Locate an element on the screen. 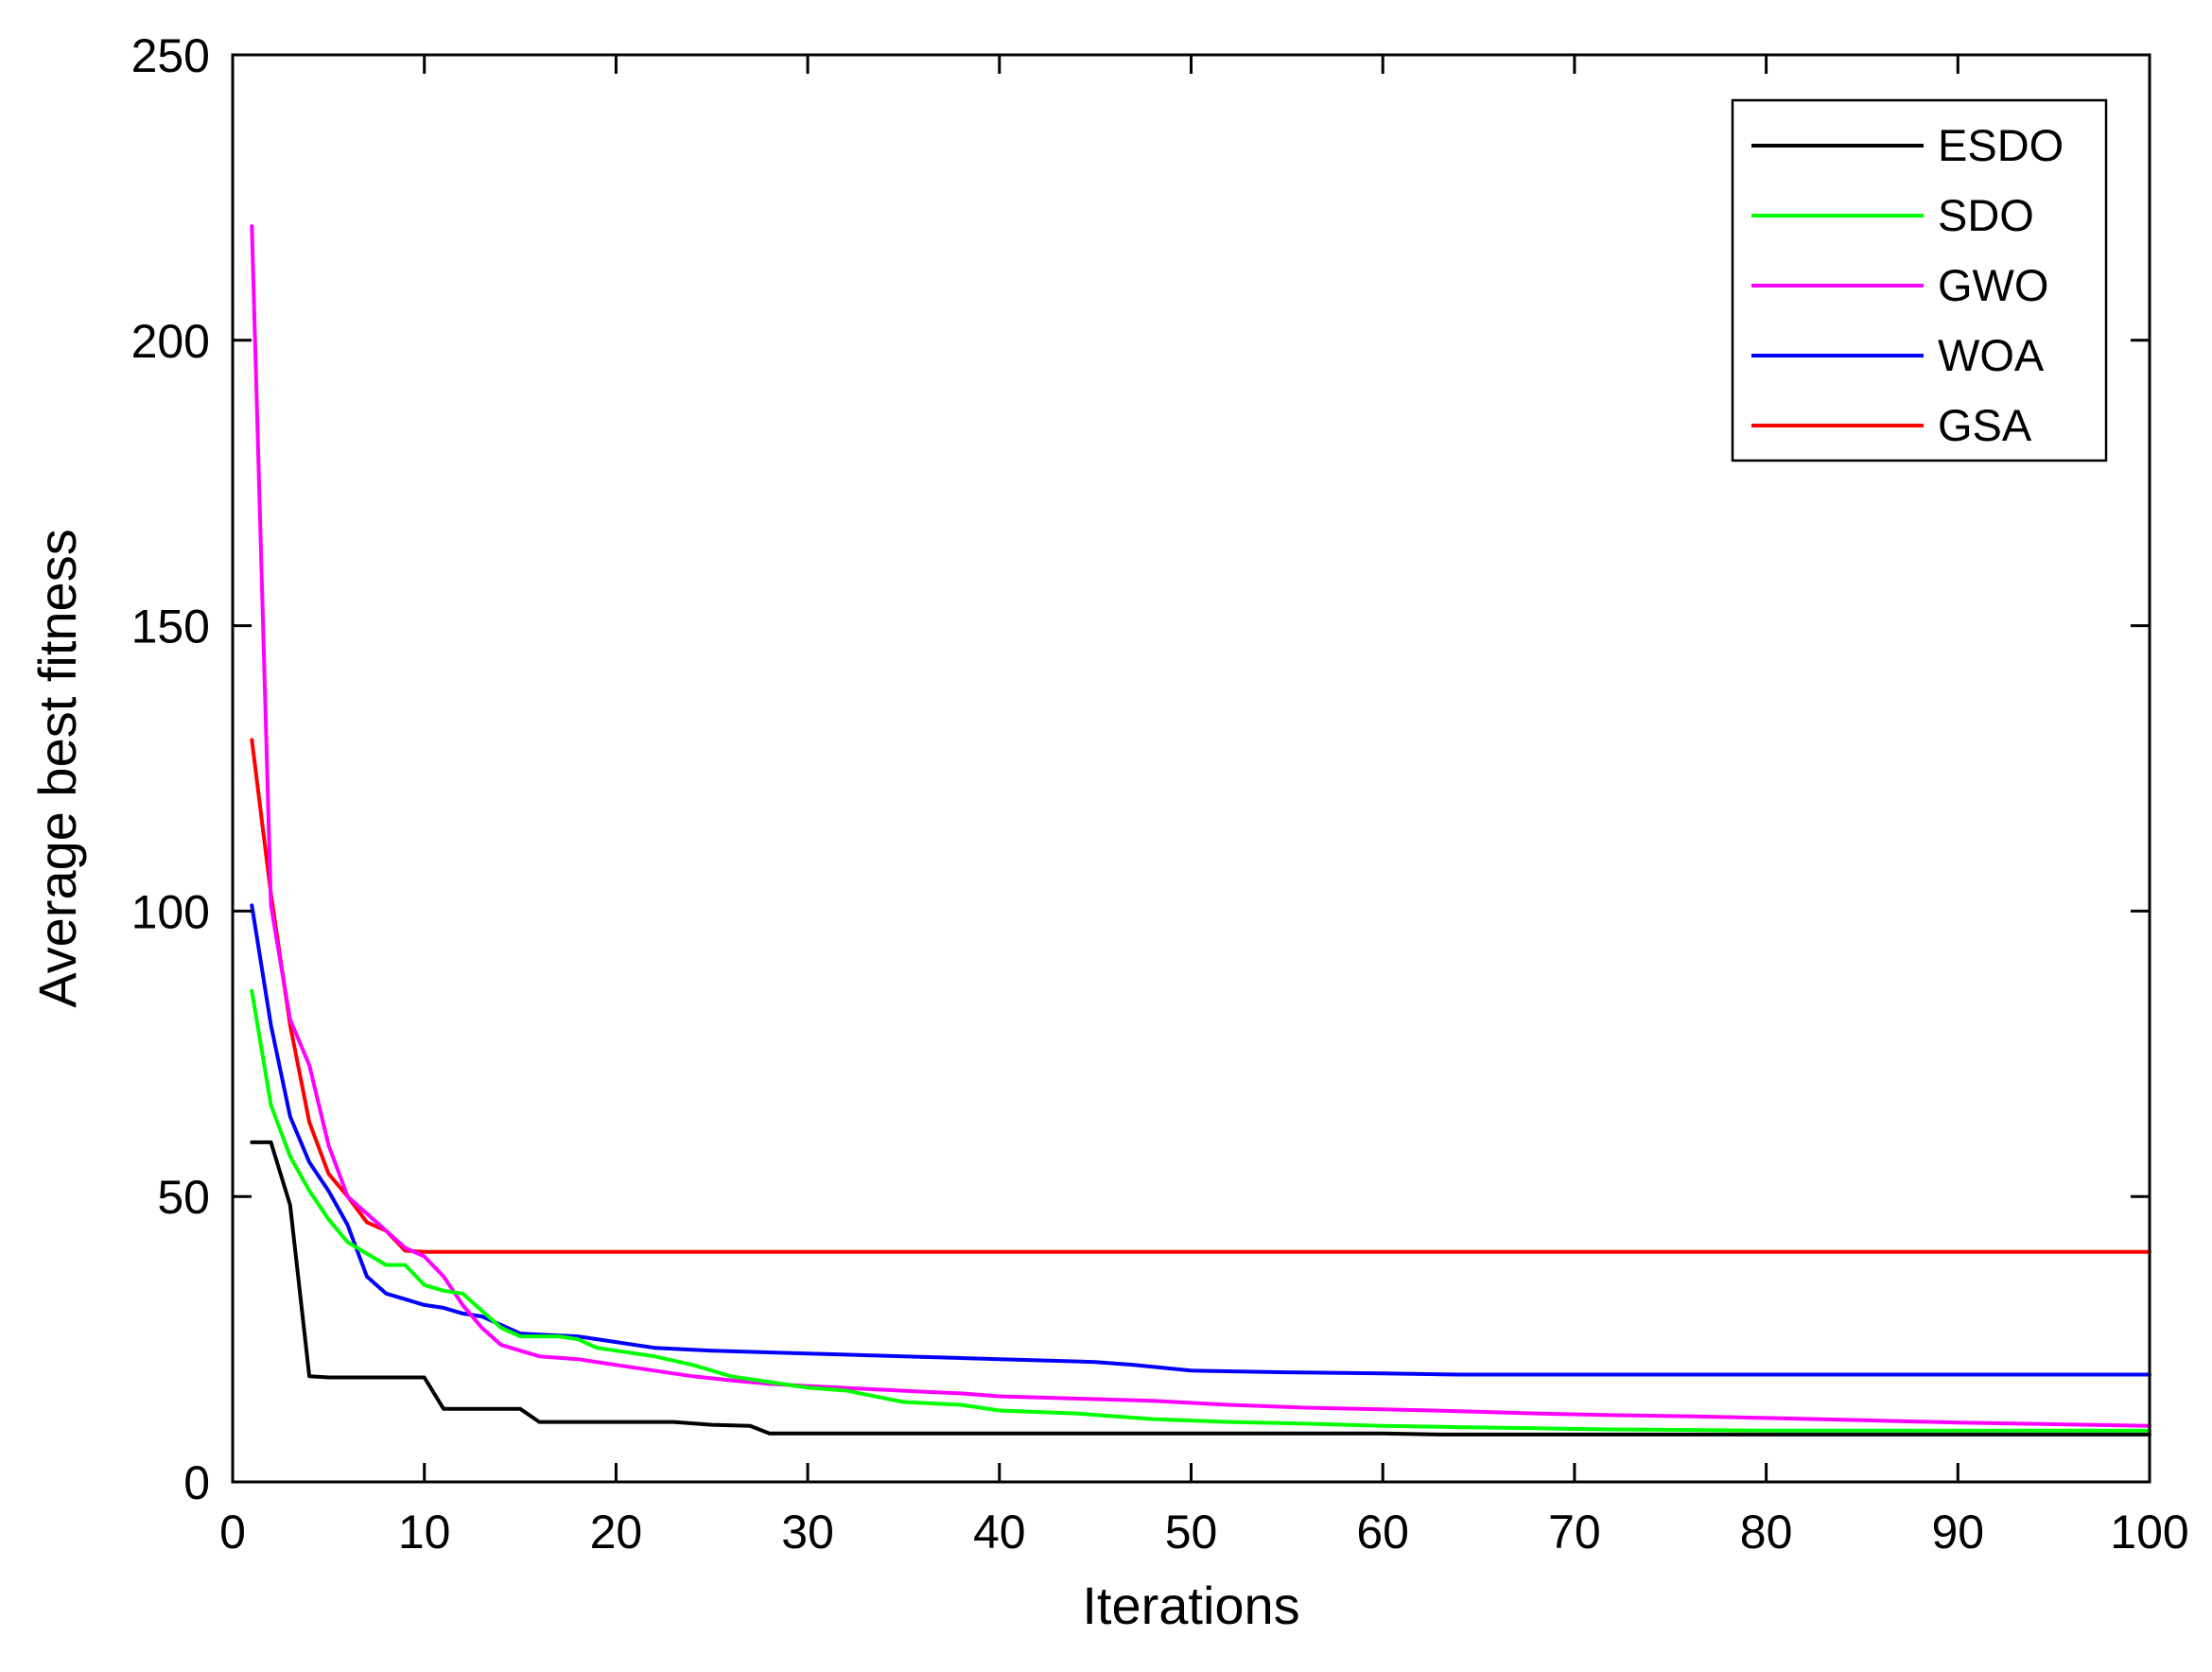 The height and width of the screenshot is (1672, 2212). x-tick-label: 90 is located at coordinates (1957, 1532).